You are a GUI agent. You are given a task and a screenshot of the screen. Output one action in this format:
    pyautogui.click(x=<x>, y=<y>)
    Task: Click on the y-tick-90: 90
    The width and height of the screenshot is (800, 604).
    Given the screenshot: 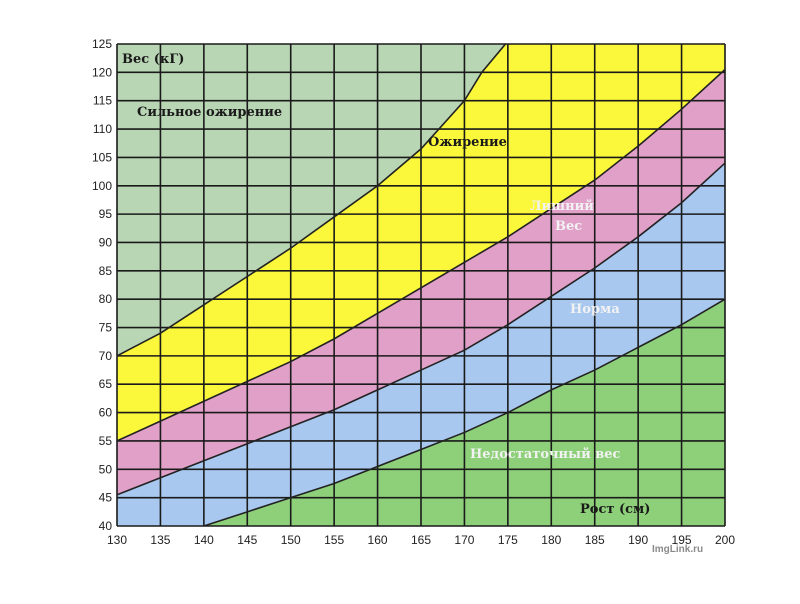 What is the action you would take?
    pyautogui.click(x=106, y=242)
    